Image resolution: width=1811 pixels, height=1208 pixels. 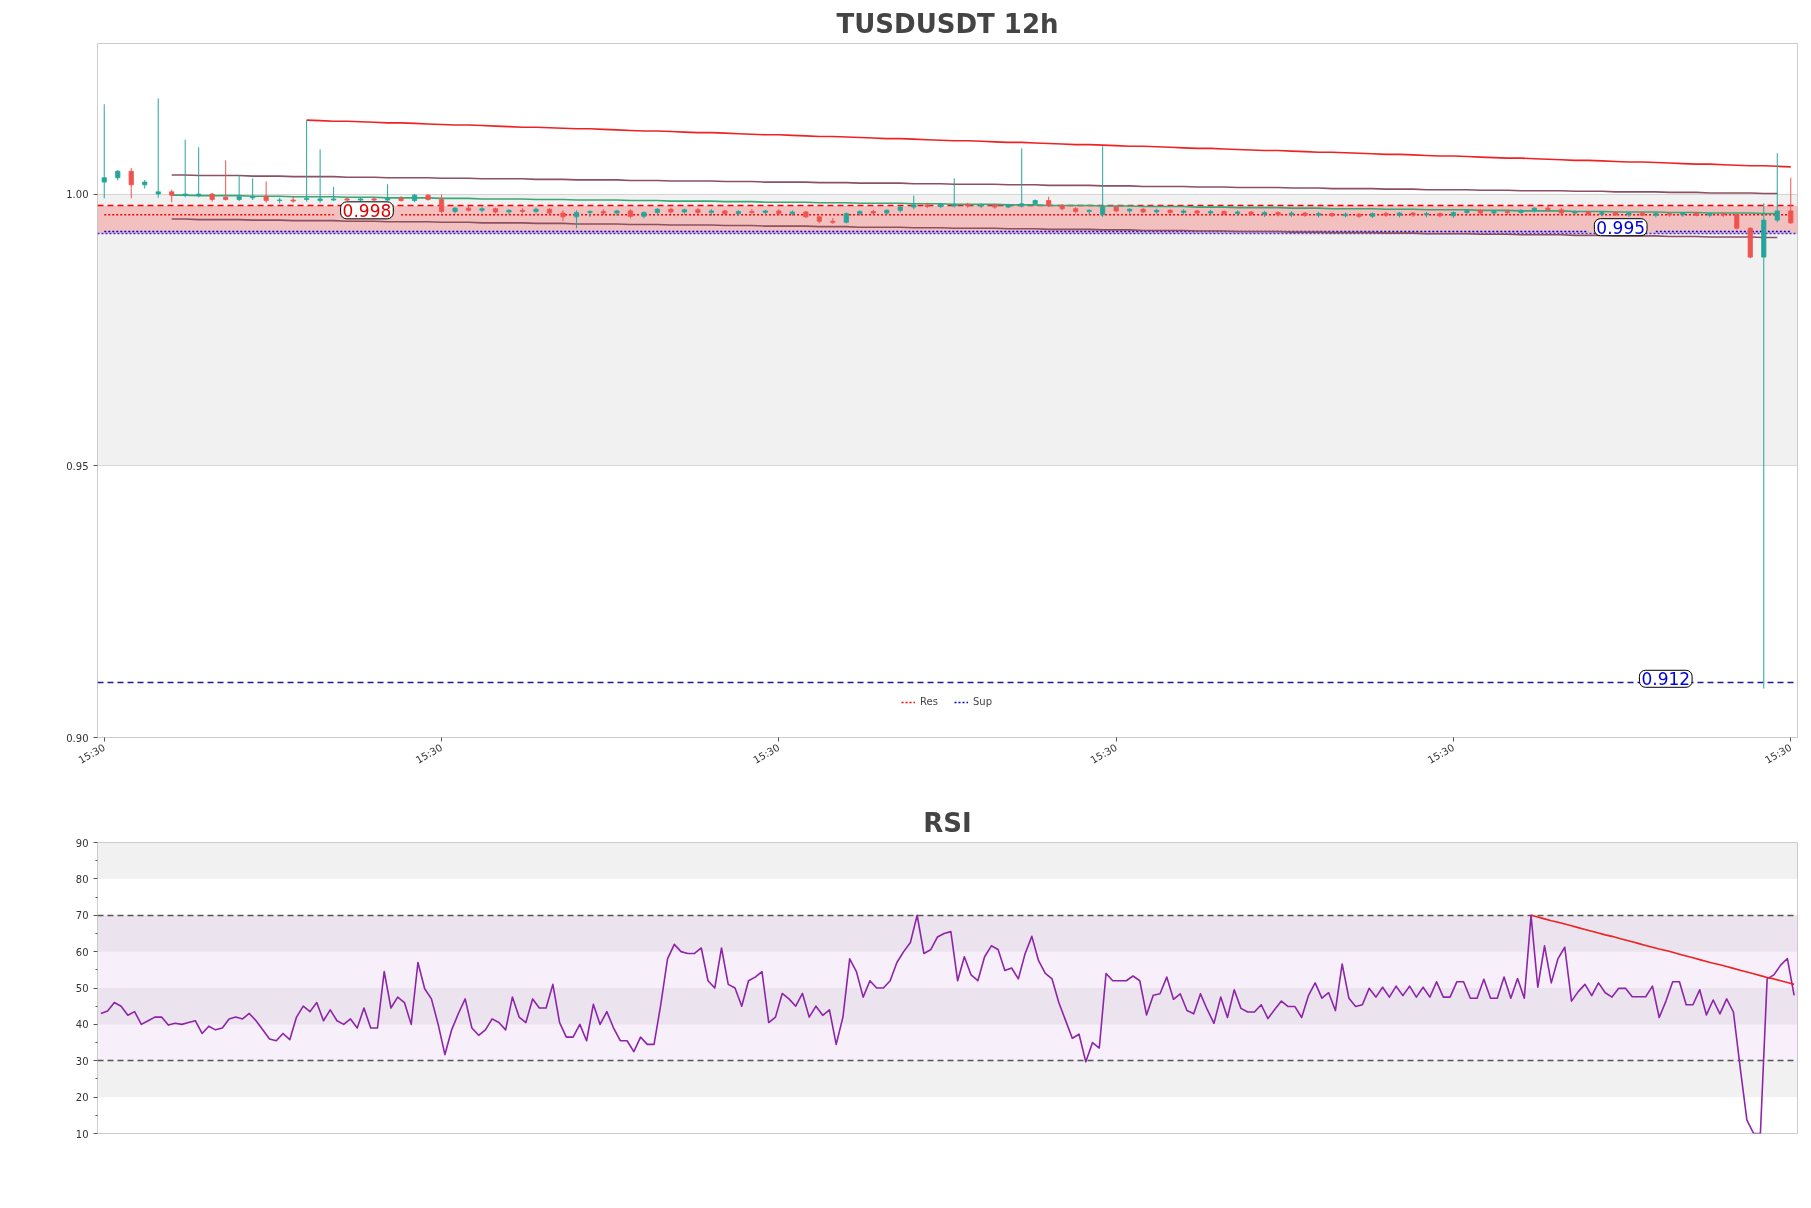 What do you see at coordinates (947, 822) in the screenshot?
I see `chart-title: RSI` at bounding box center [947, 822].